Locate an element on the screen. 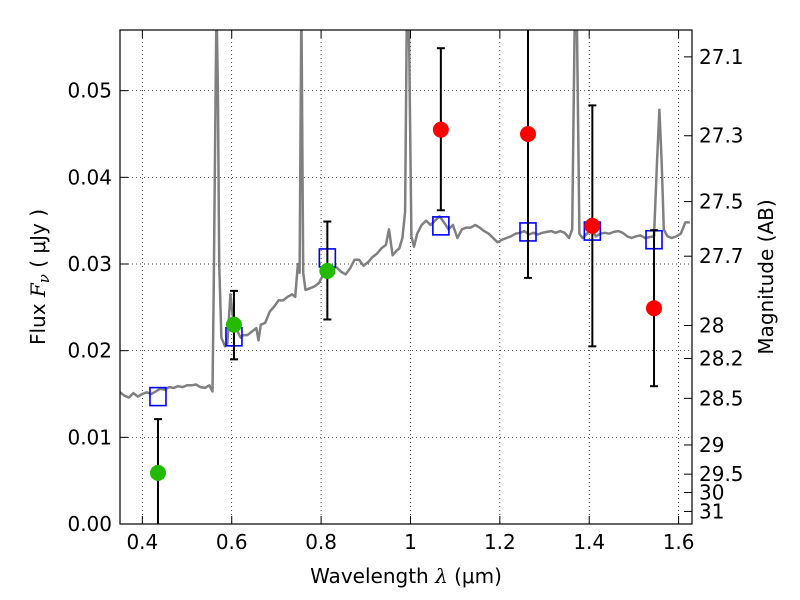  y2-tick-label: 31 is located at coordinates (711, 511).